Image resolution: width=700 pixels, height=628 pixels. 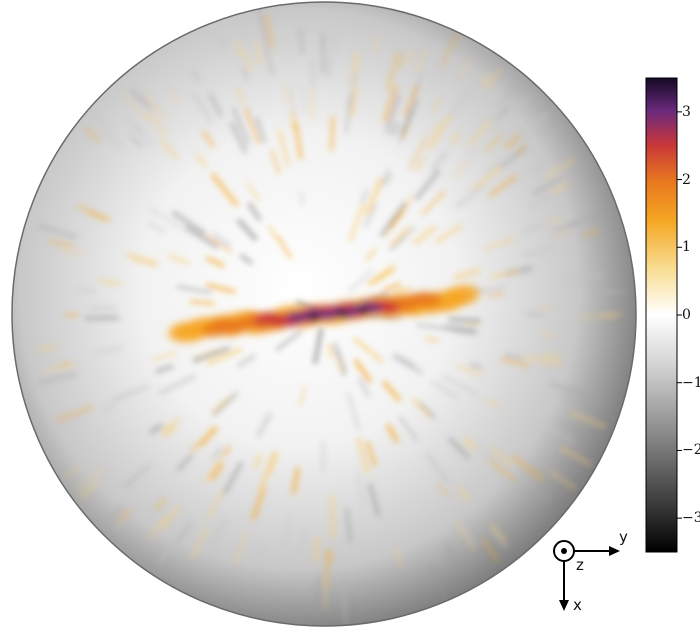 What do you see at coordinates (614, 551) in the screenshot?
I see `y-axis-arrowhead-icon` at bounding box center [614, 551].